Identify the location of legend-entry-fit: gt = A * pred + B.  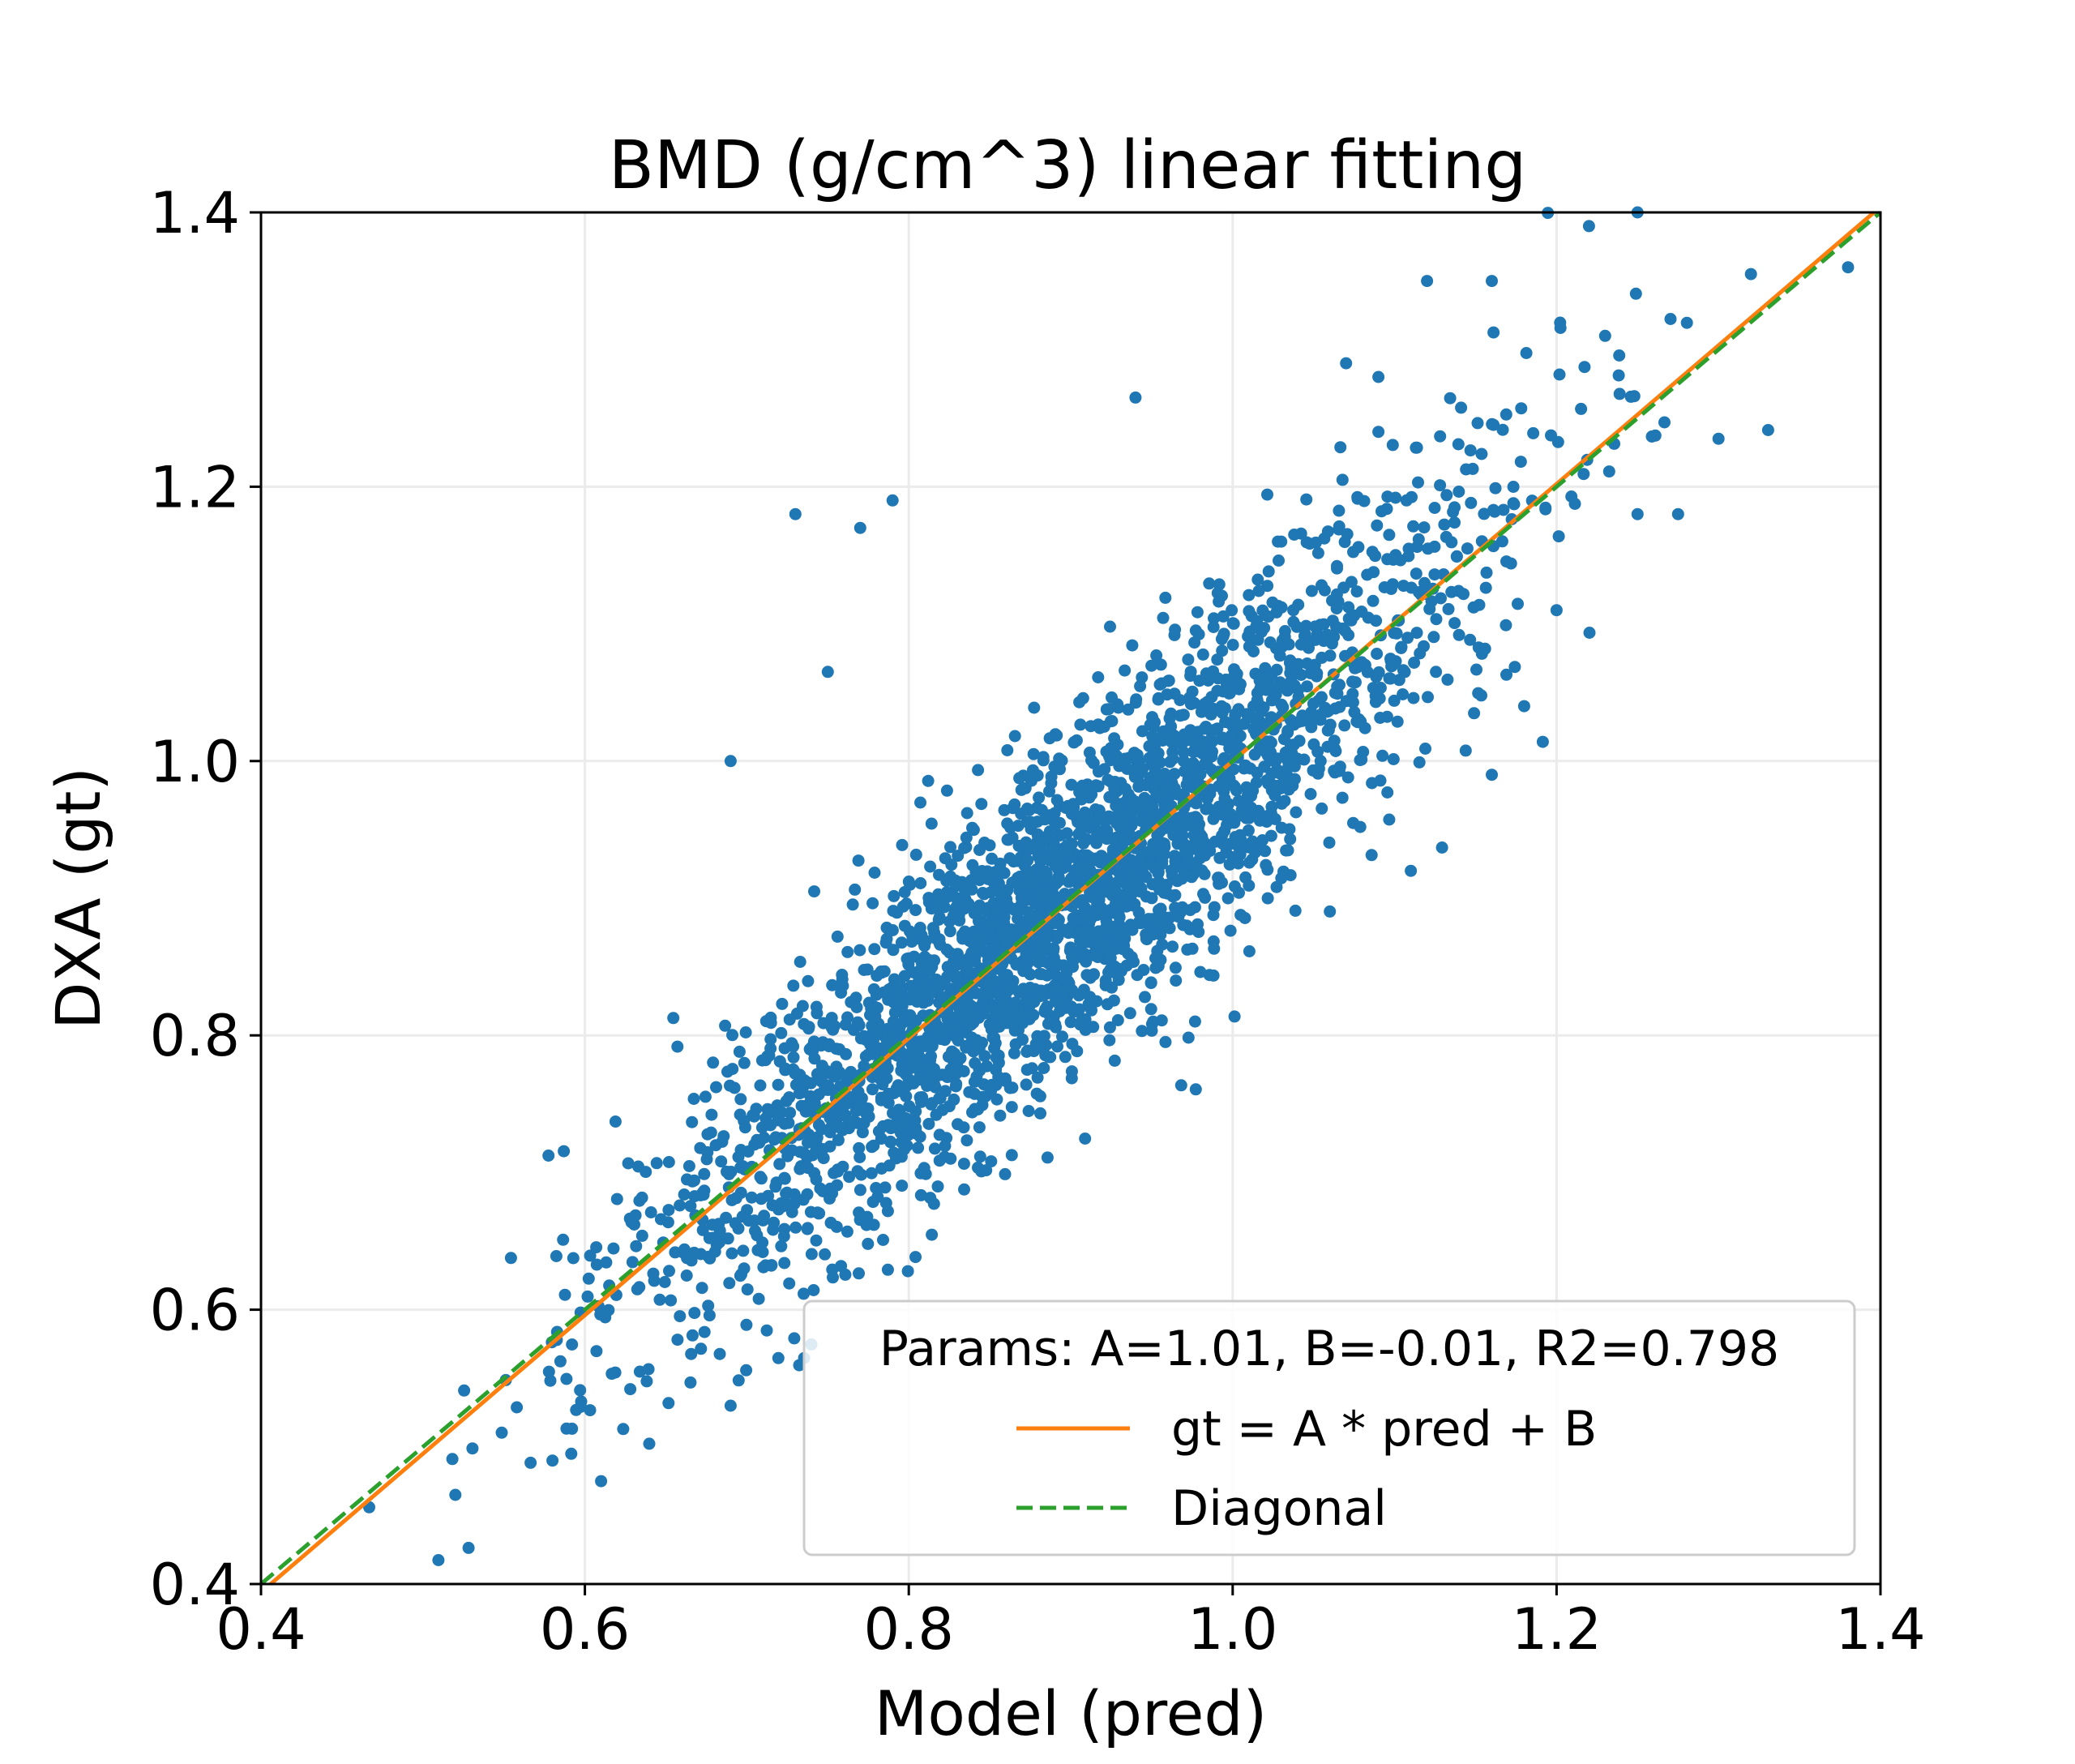
(1384, 1429).